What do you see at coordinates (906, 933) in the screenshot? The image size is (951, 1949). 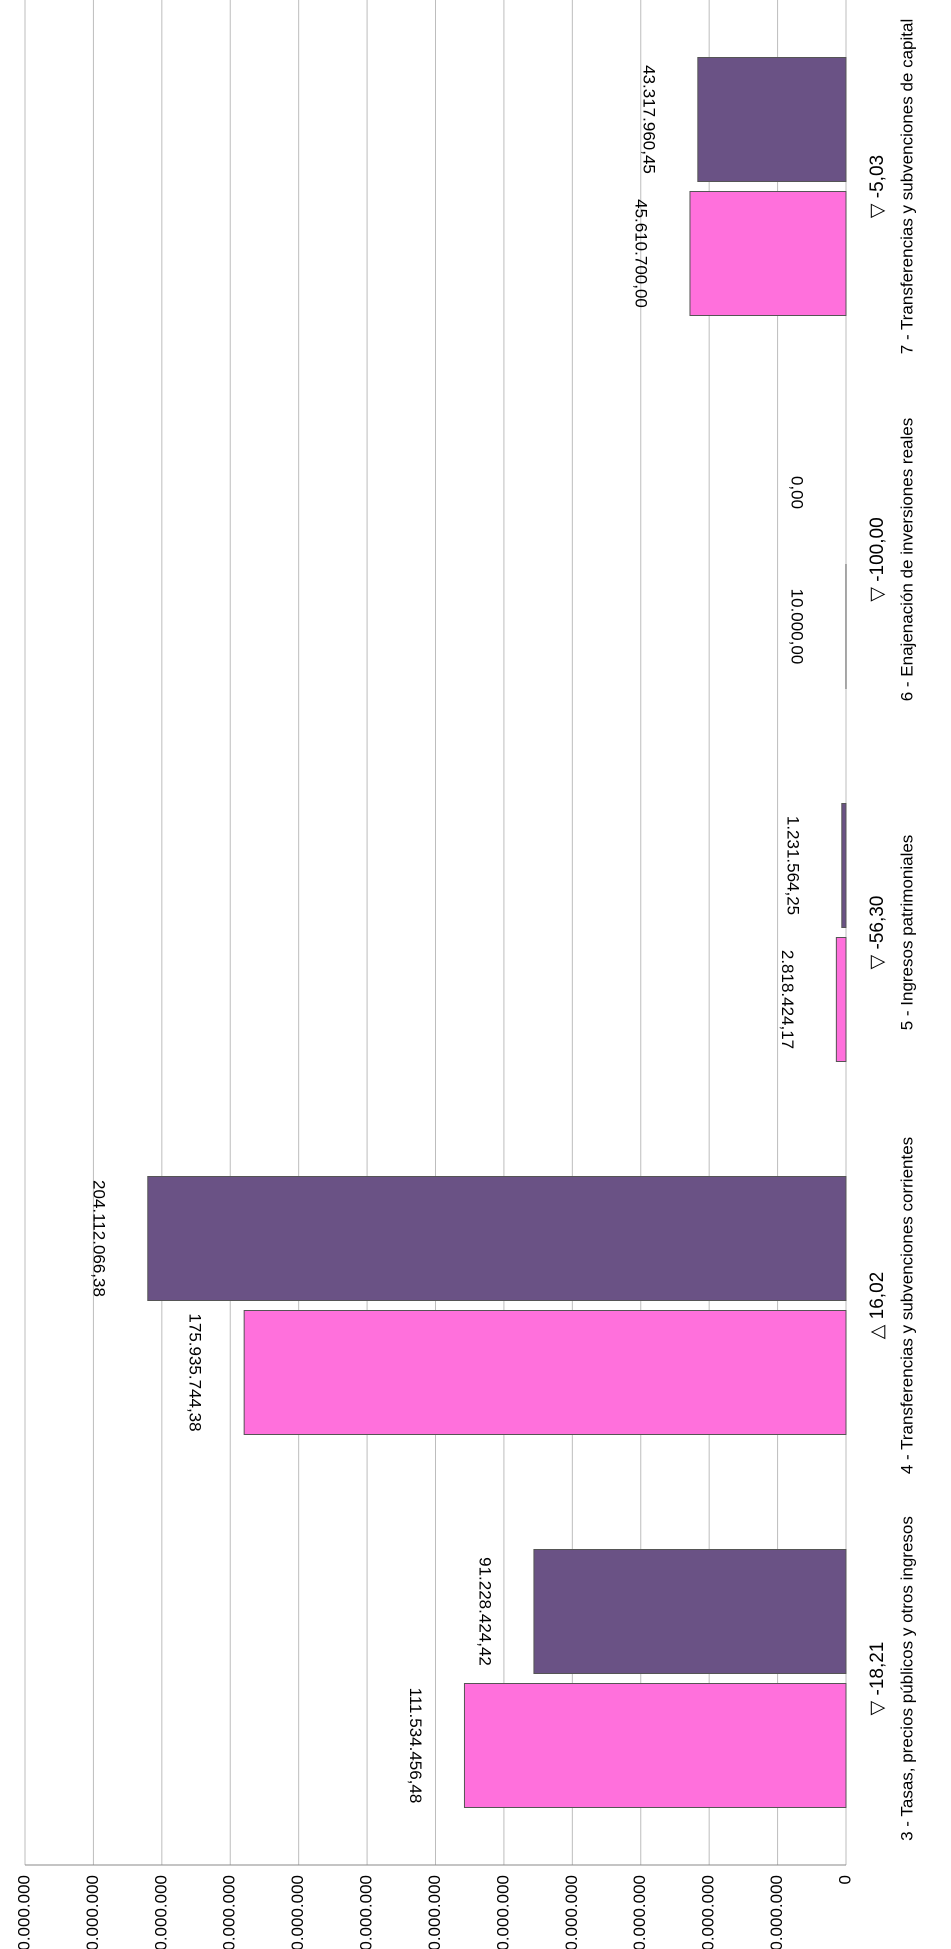 I see `x-tick-label: 5 - Ingresos patrimoniales` at bounding box center [906, 933].